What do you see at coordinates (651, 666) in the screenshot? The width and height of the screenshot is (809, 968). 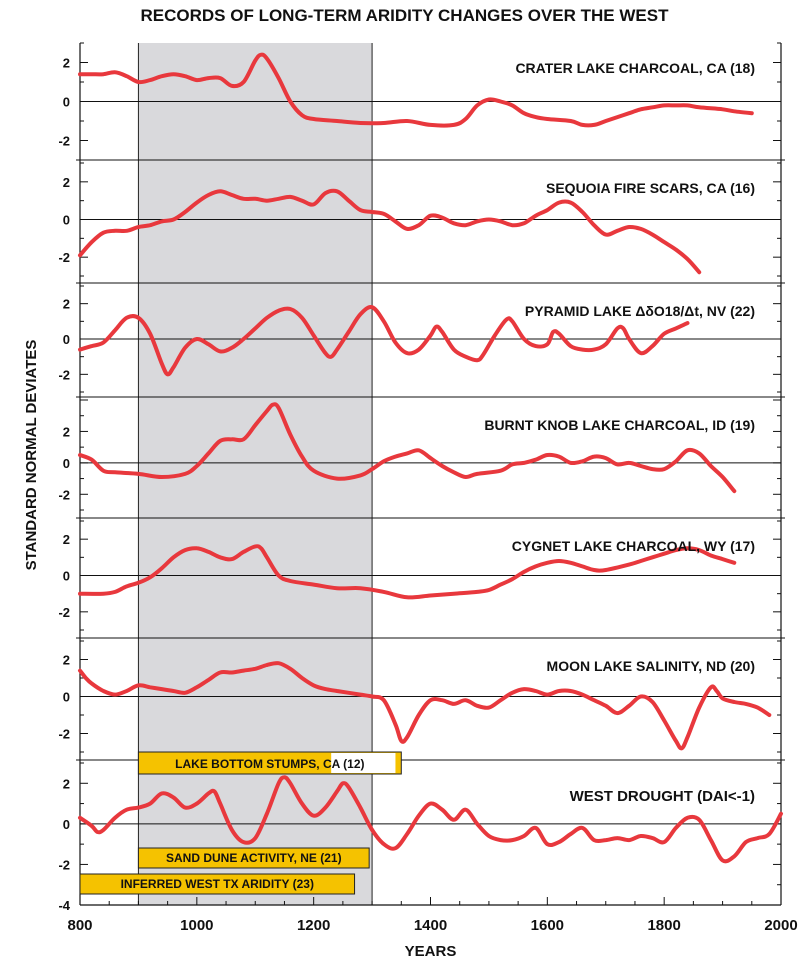 I see `series-name: MOON LAKE SALINITY, ND (20)` at bounding box center [651, 666].